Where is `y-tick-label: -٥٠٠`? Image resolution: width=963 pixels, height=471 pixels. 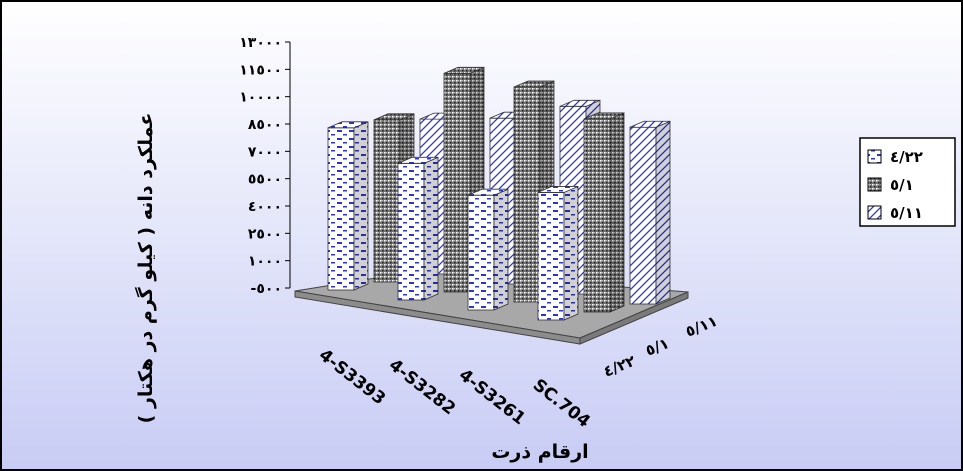
y-tick-label: -٥٠٠ is located at coordinates (266, 289).